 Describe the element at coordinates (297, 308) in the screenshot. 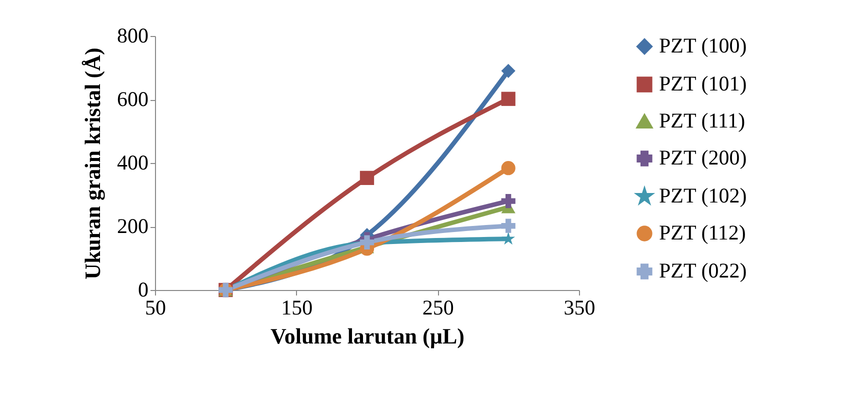

I see `x-tick-label: 150` at that location.